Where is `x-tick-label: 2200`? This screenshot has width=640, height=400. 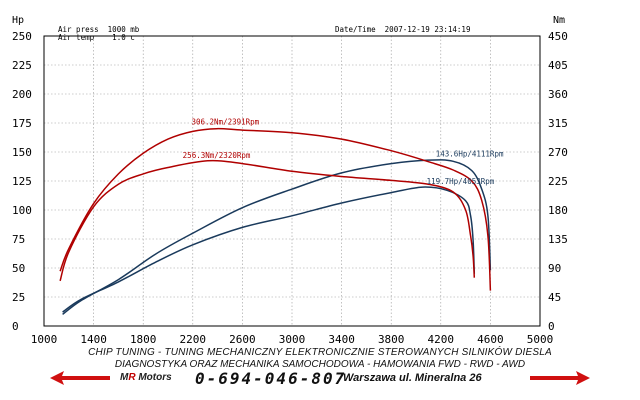
x-tick-label: 2200 is located at coordinates (193, 339).